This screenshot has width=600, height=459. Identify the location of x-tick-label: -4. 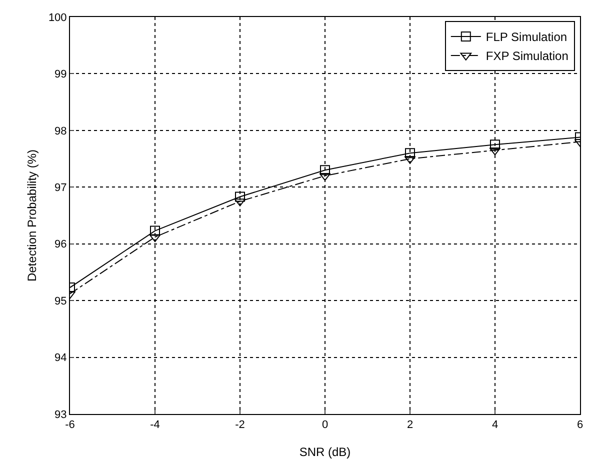
(155, 425).